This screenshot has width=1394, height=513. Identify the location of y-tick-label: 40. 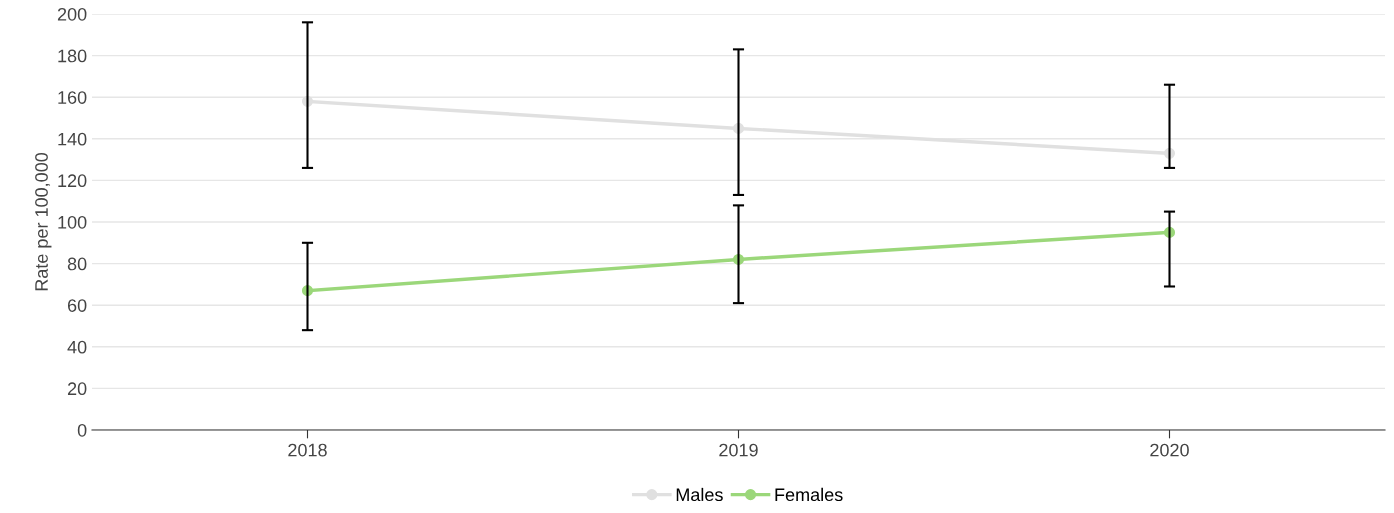
(77, 347).